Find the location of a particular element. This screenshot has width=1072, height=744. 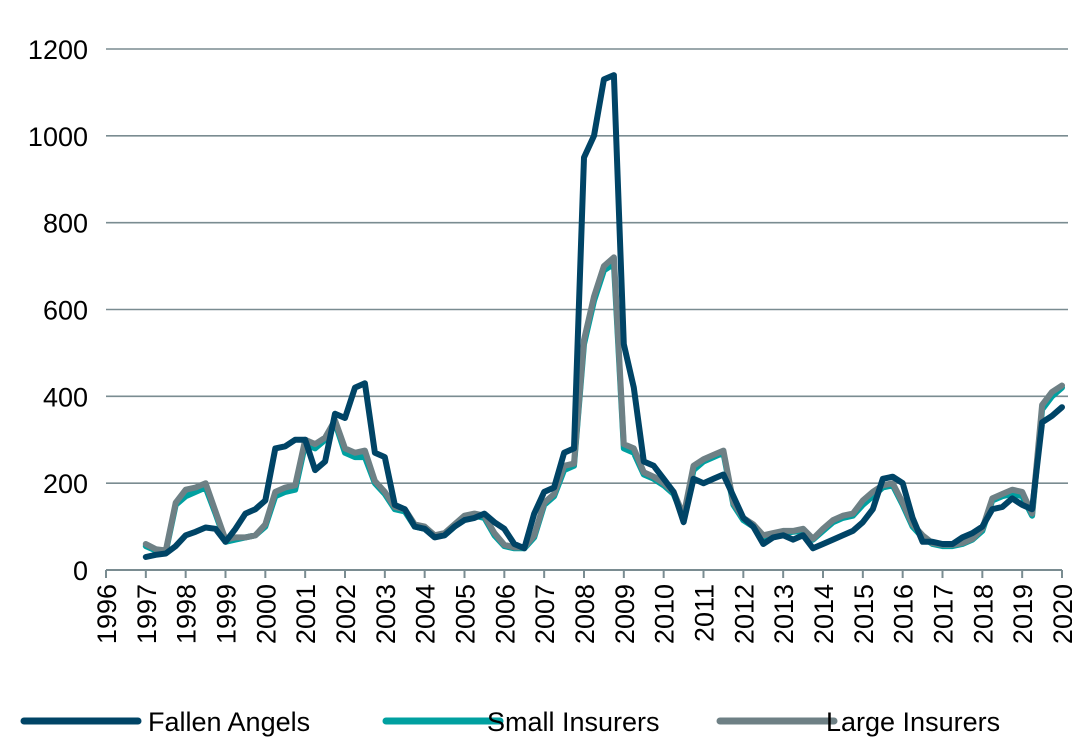

legend-item: Large Insurers is located at coordinates (858, 722).